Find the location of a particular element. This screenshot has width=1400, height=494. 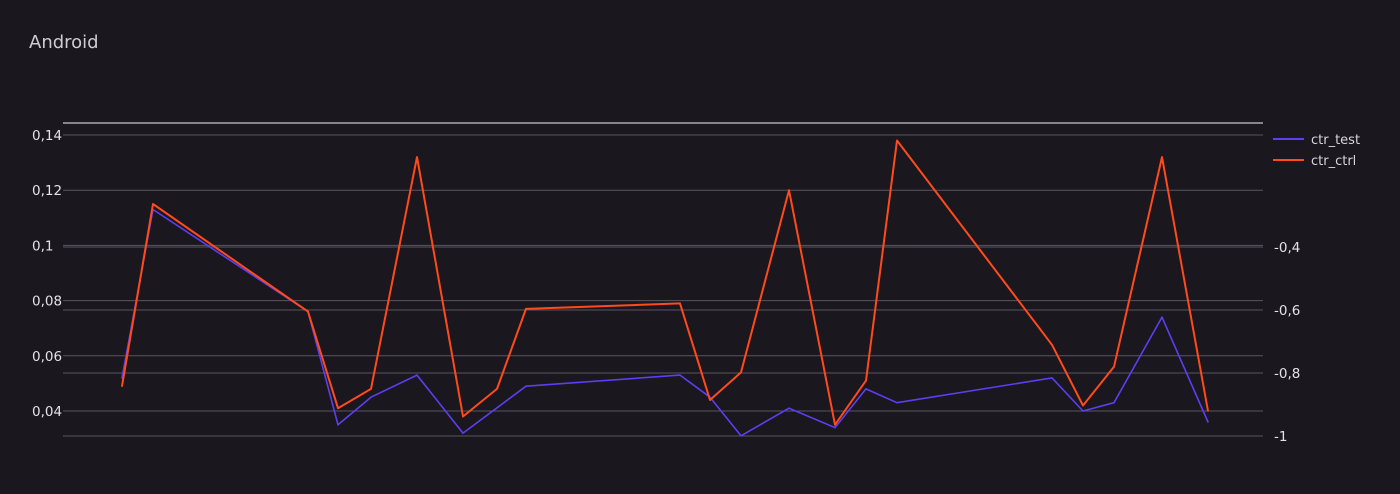

y-left-tick-label: 0,12 is located at coordinates (47, 191).